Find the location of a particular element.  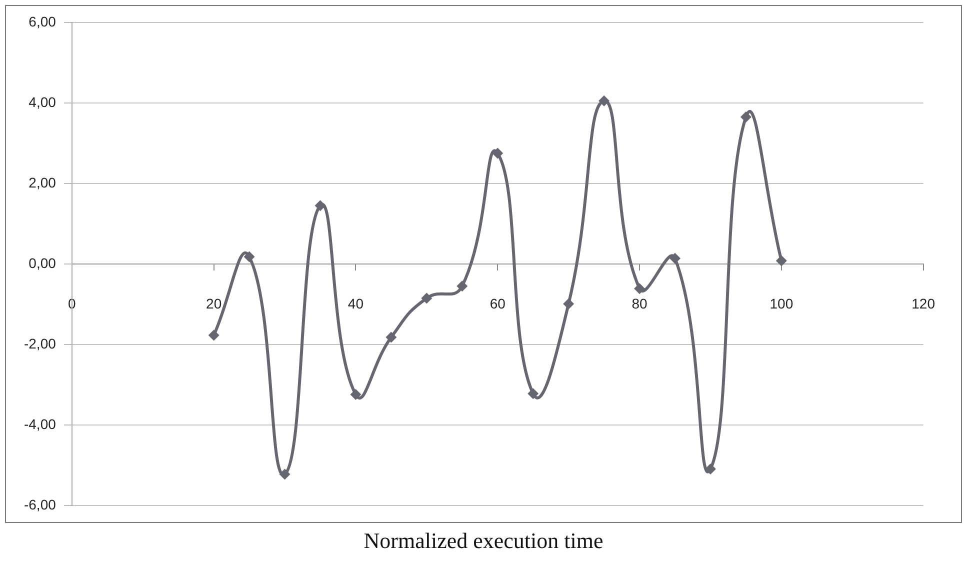

x-tick-label: 100 is located at coordinates (782, 303).